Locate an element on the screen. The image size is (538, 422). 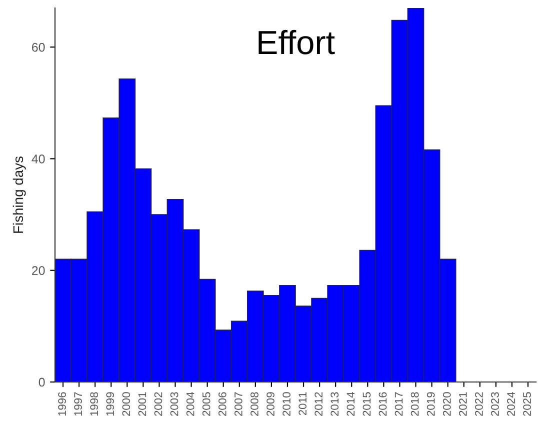
x-tick-label: 2020 is located at coordinates (446, 404).